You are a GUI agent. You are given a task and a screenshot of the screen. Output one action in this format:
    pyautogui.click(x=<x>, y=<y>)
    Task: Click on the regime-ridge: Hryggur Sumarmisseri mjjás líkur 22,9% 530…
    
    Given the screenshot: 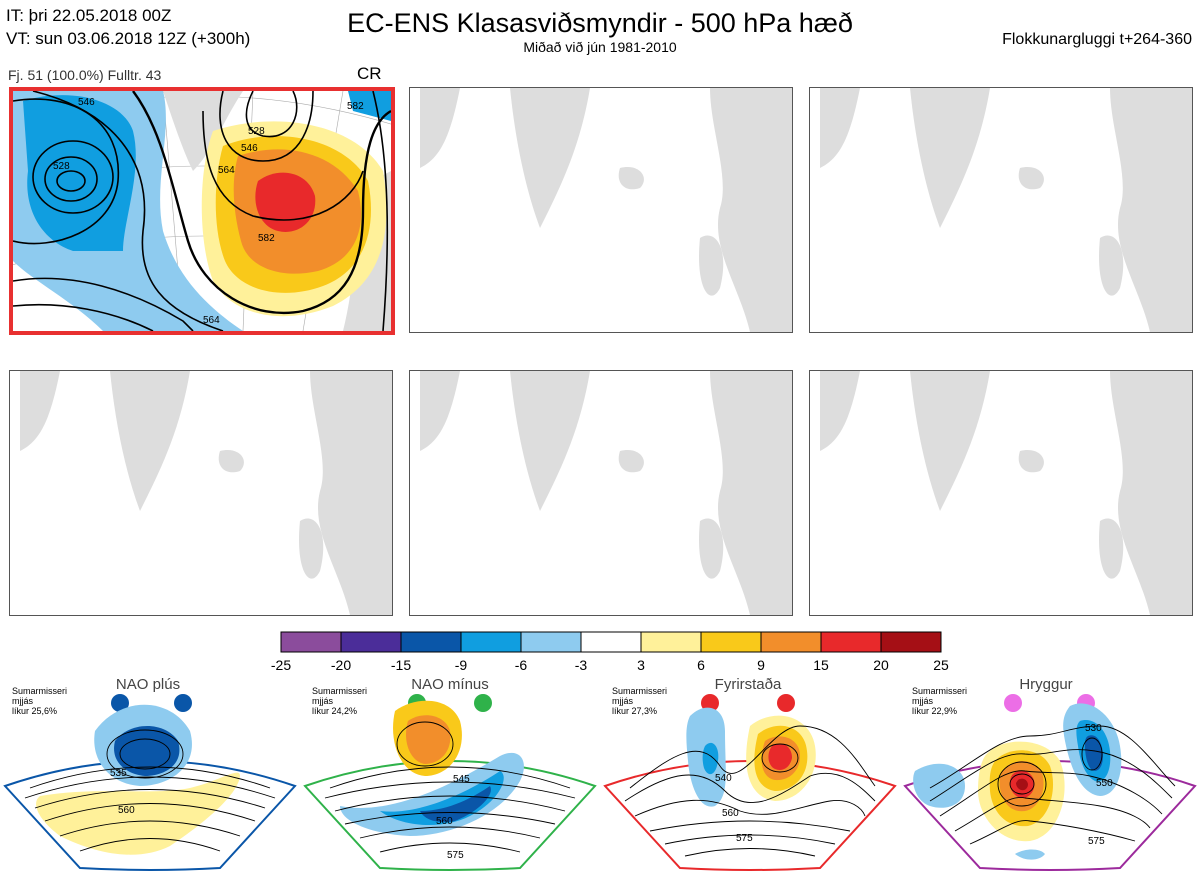 What is the action you would take?
    pyautogui.click(x=1050, y=773)
    